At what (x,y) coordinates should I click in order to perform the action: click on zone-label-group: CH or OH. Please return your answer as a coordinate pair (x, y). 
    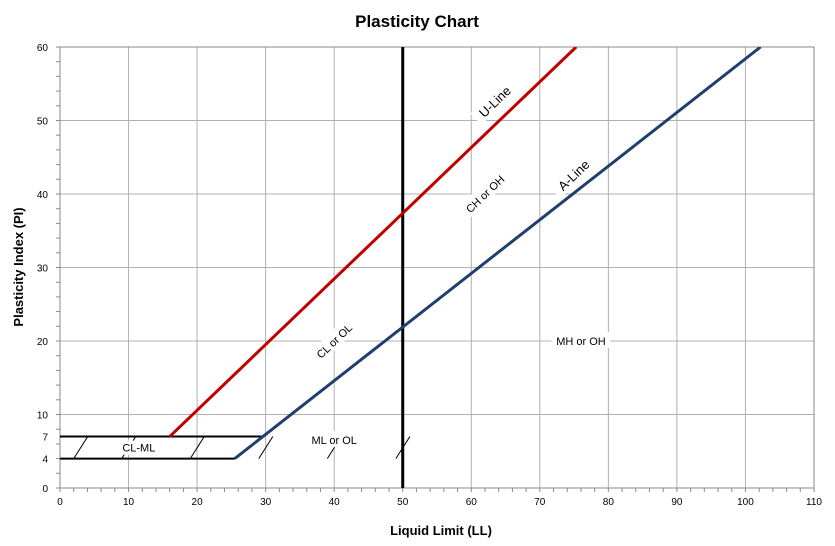
    Looking at the image, I should click on (484, 193).